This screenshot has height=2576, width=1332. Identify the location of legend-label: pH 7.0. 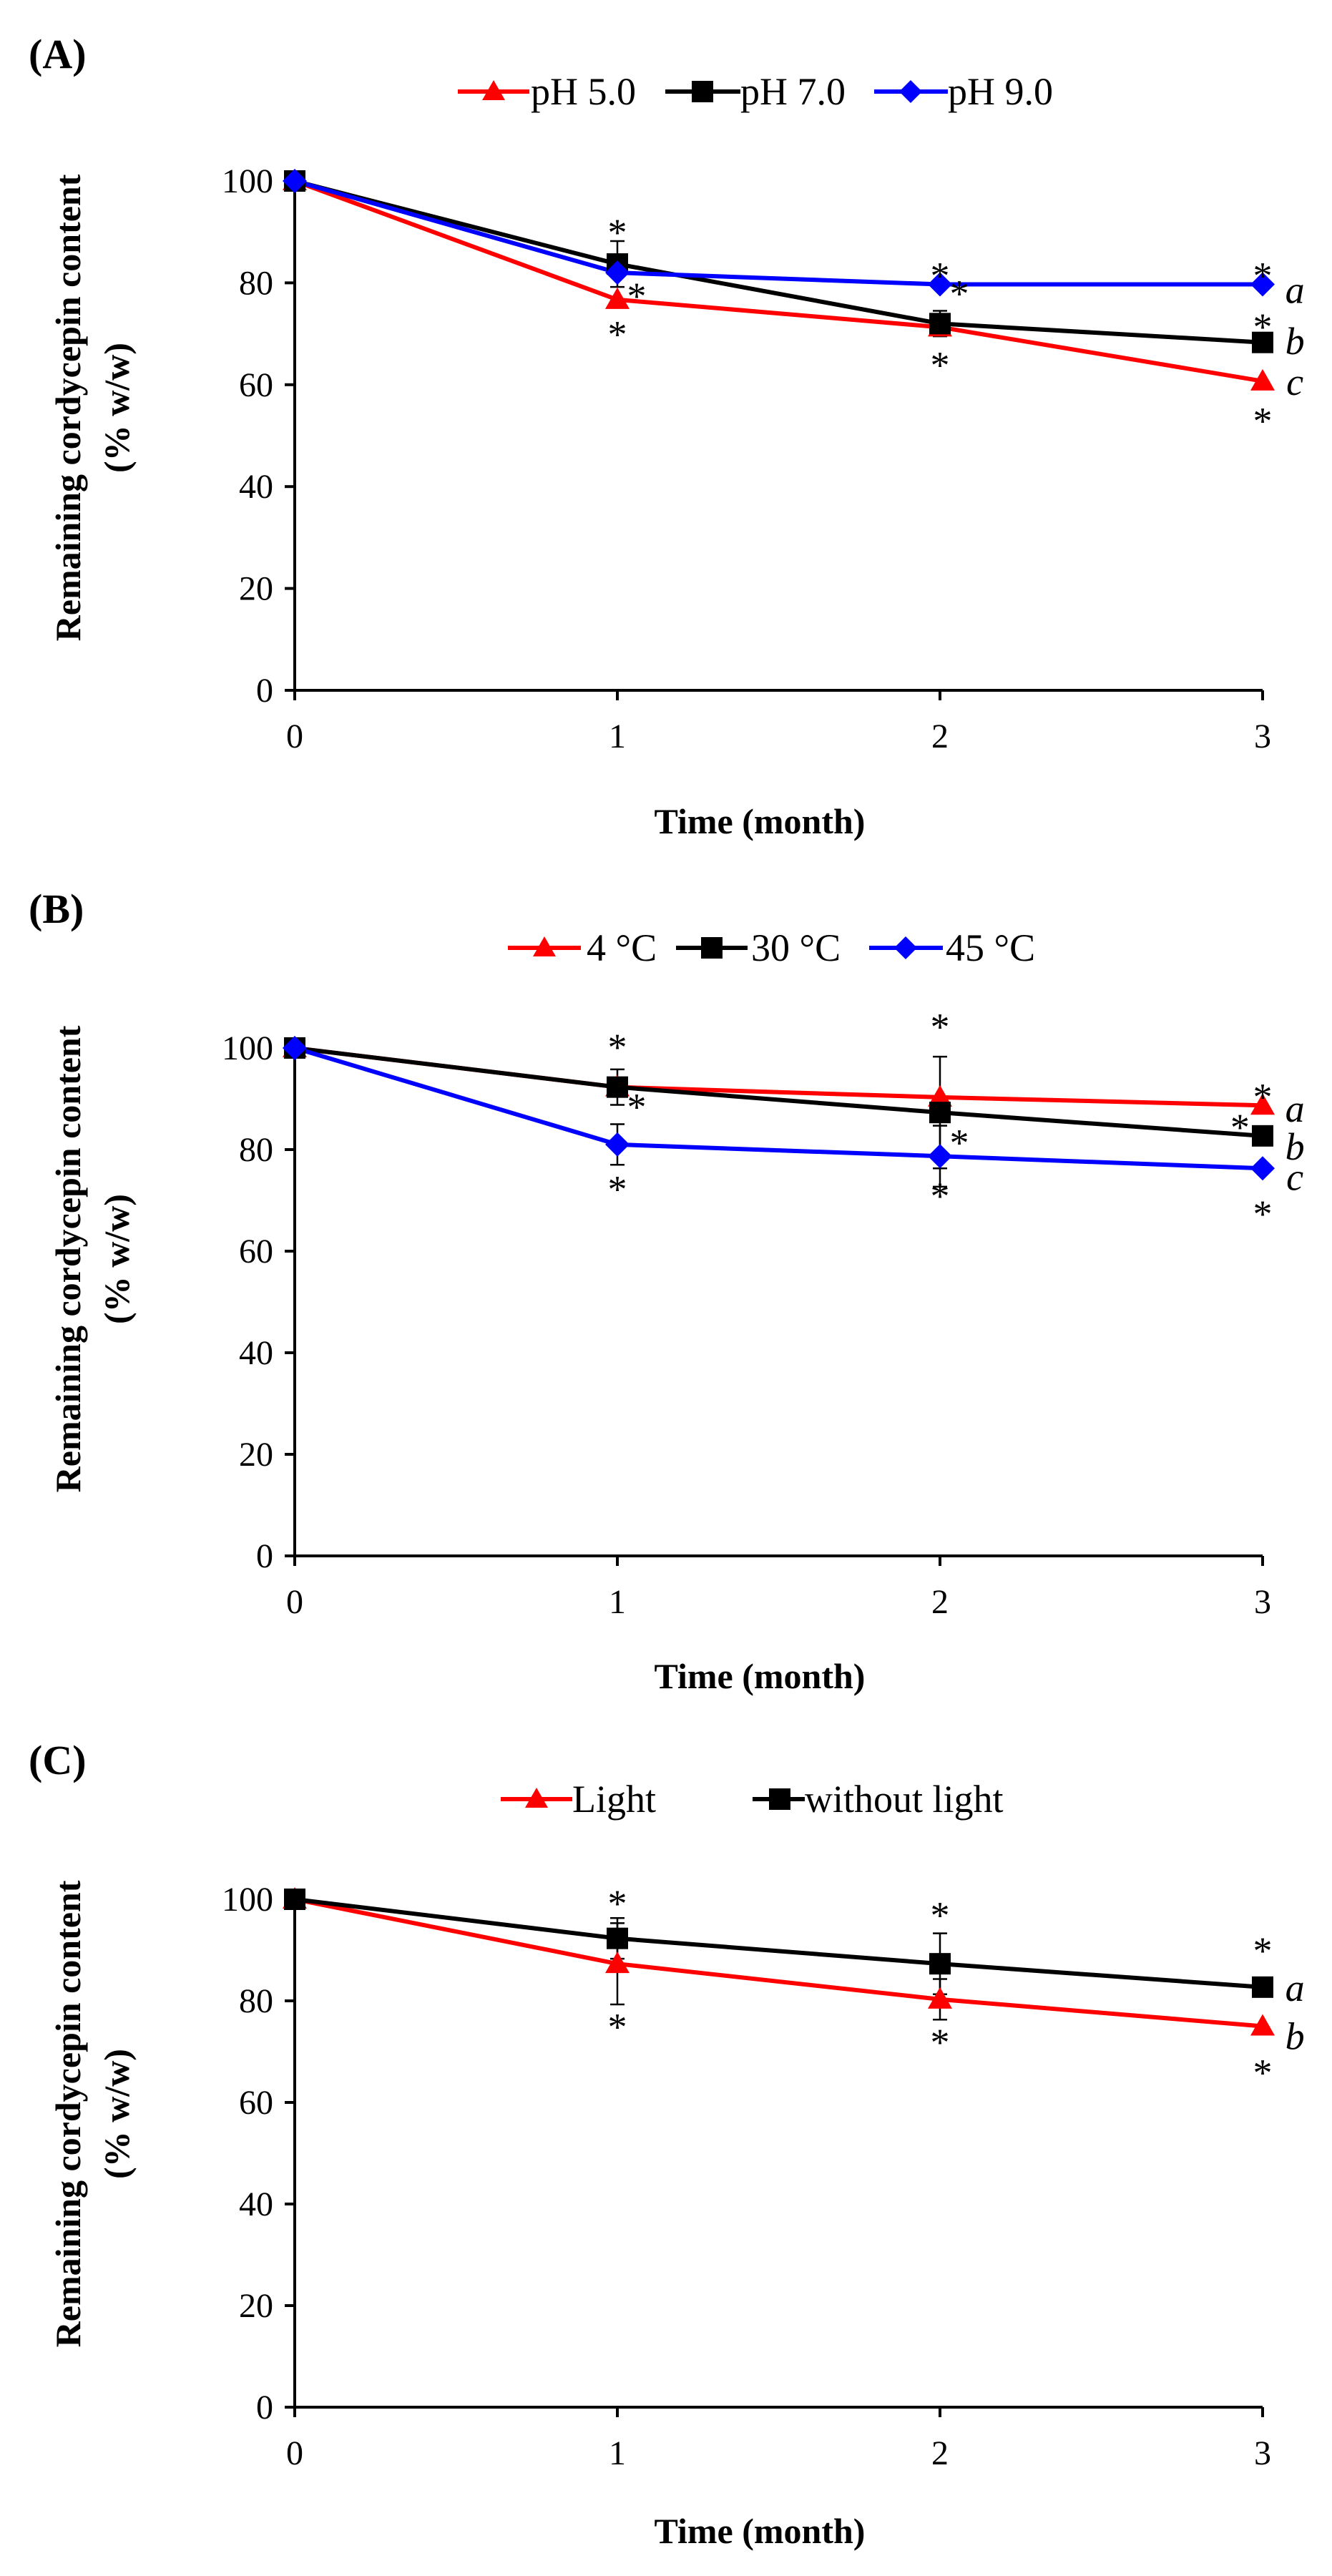
(793, 91).